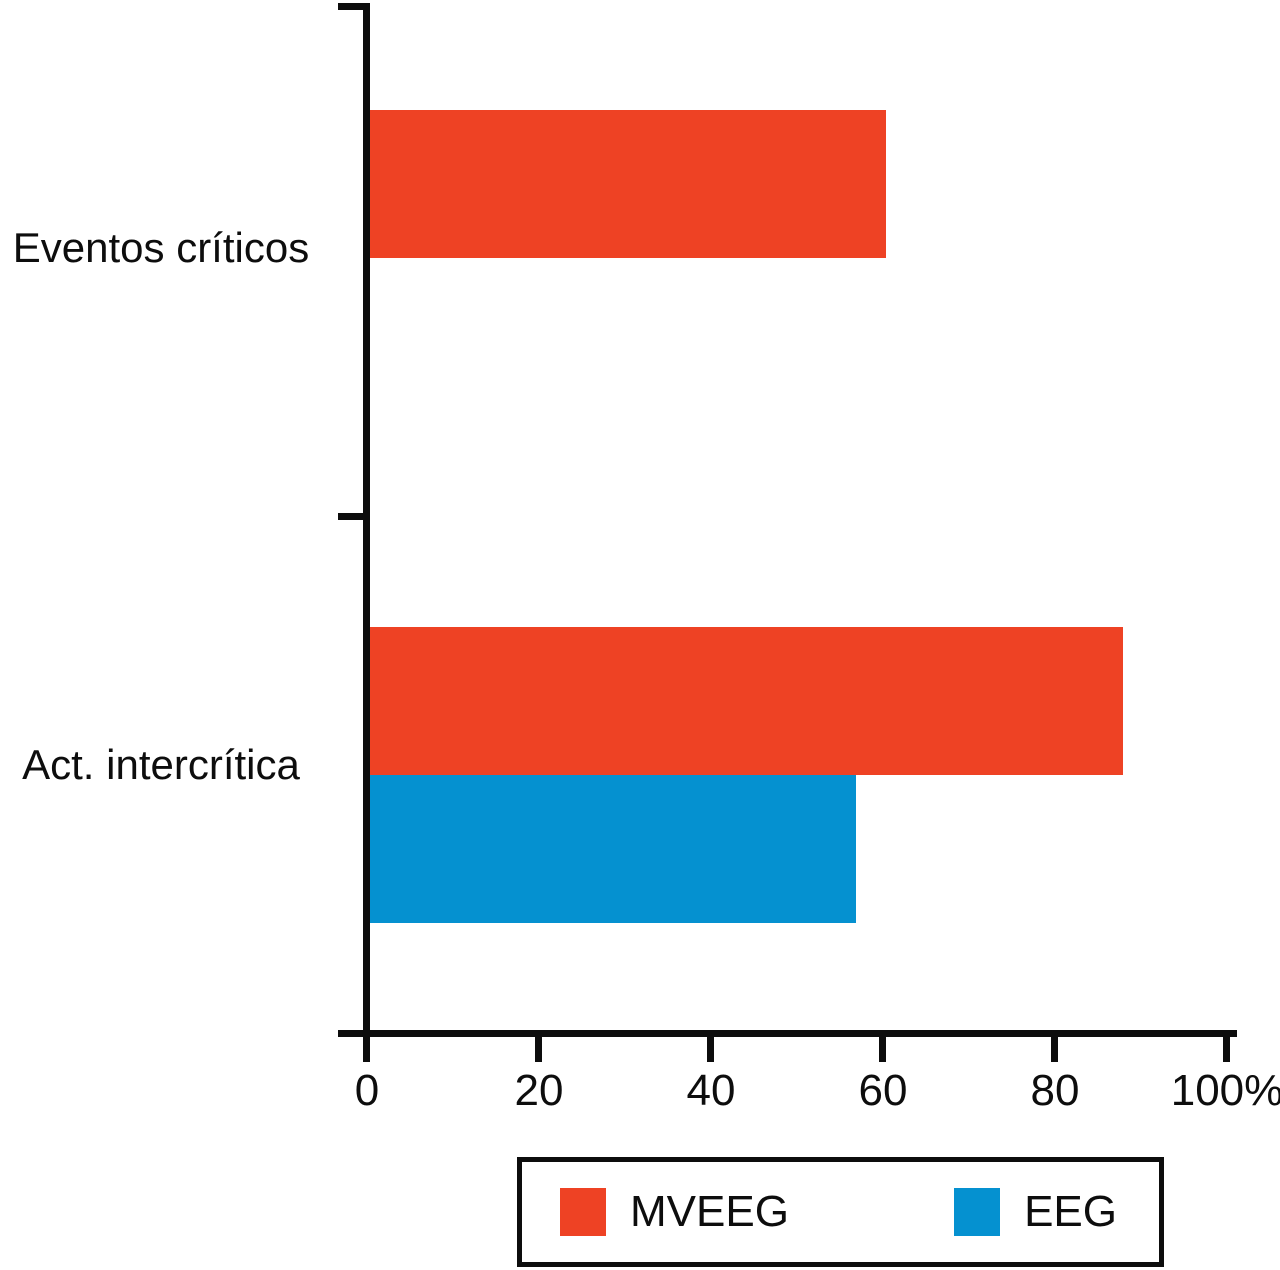 Image resolution: width=1280 pixels, height=1270 pixels. I want to click on y-axis-tick-middle, so click(354, 516).